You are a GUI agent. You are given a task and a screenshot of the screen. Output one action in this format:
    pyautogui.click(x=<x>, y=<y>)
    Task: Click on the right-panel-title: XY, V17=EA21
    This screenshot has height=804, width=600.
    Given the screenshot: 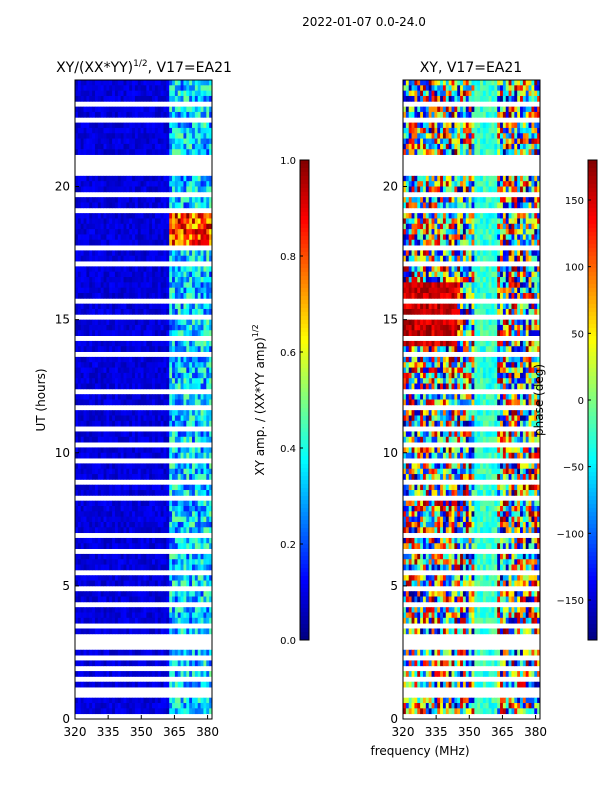 What is the action you would take?
    pyautogui.click(x=471, y=68)
    